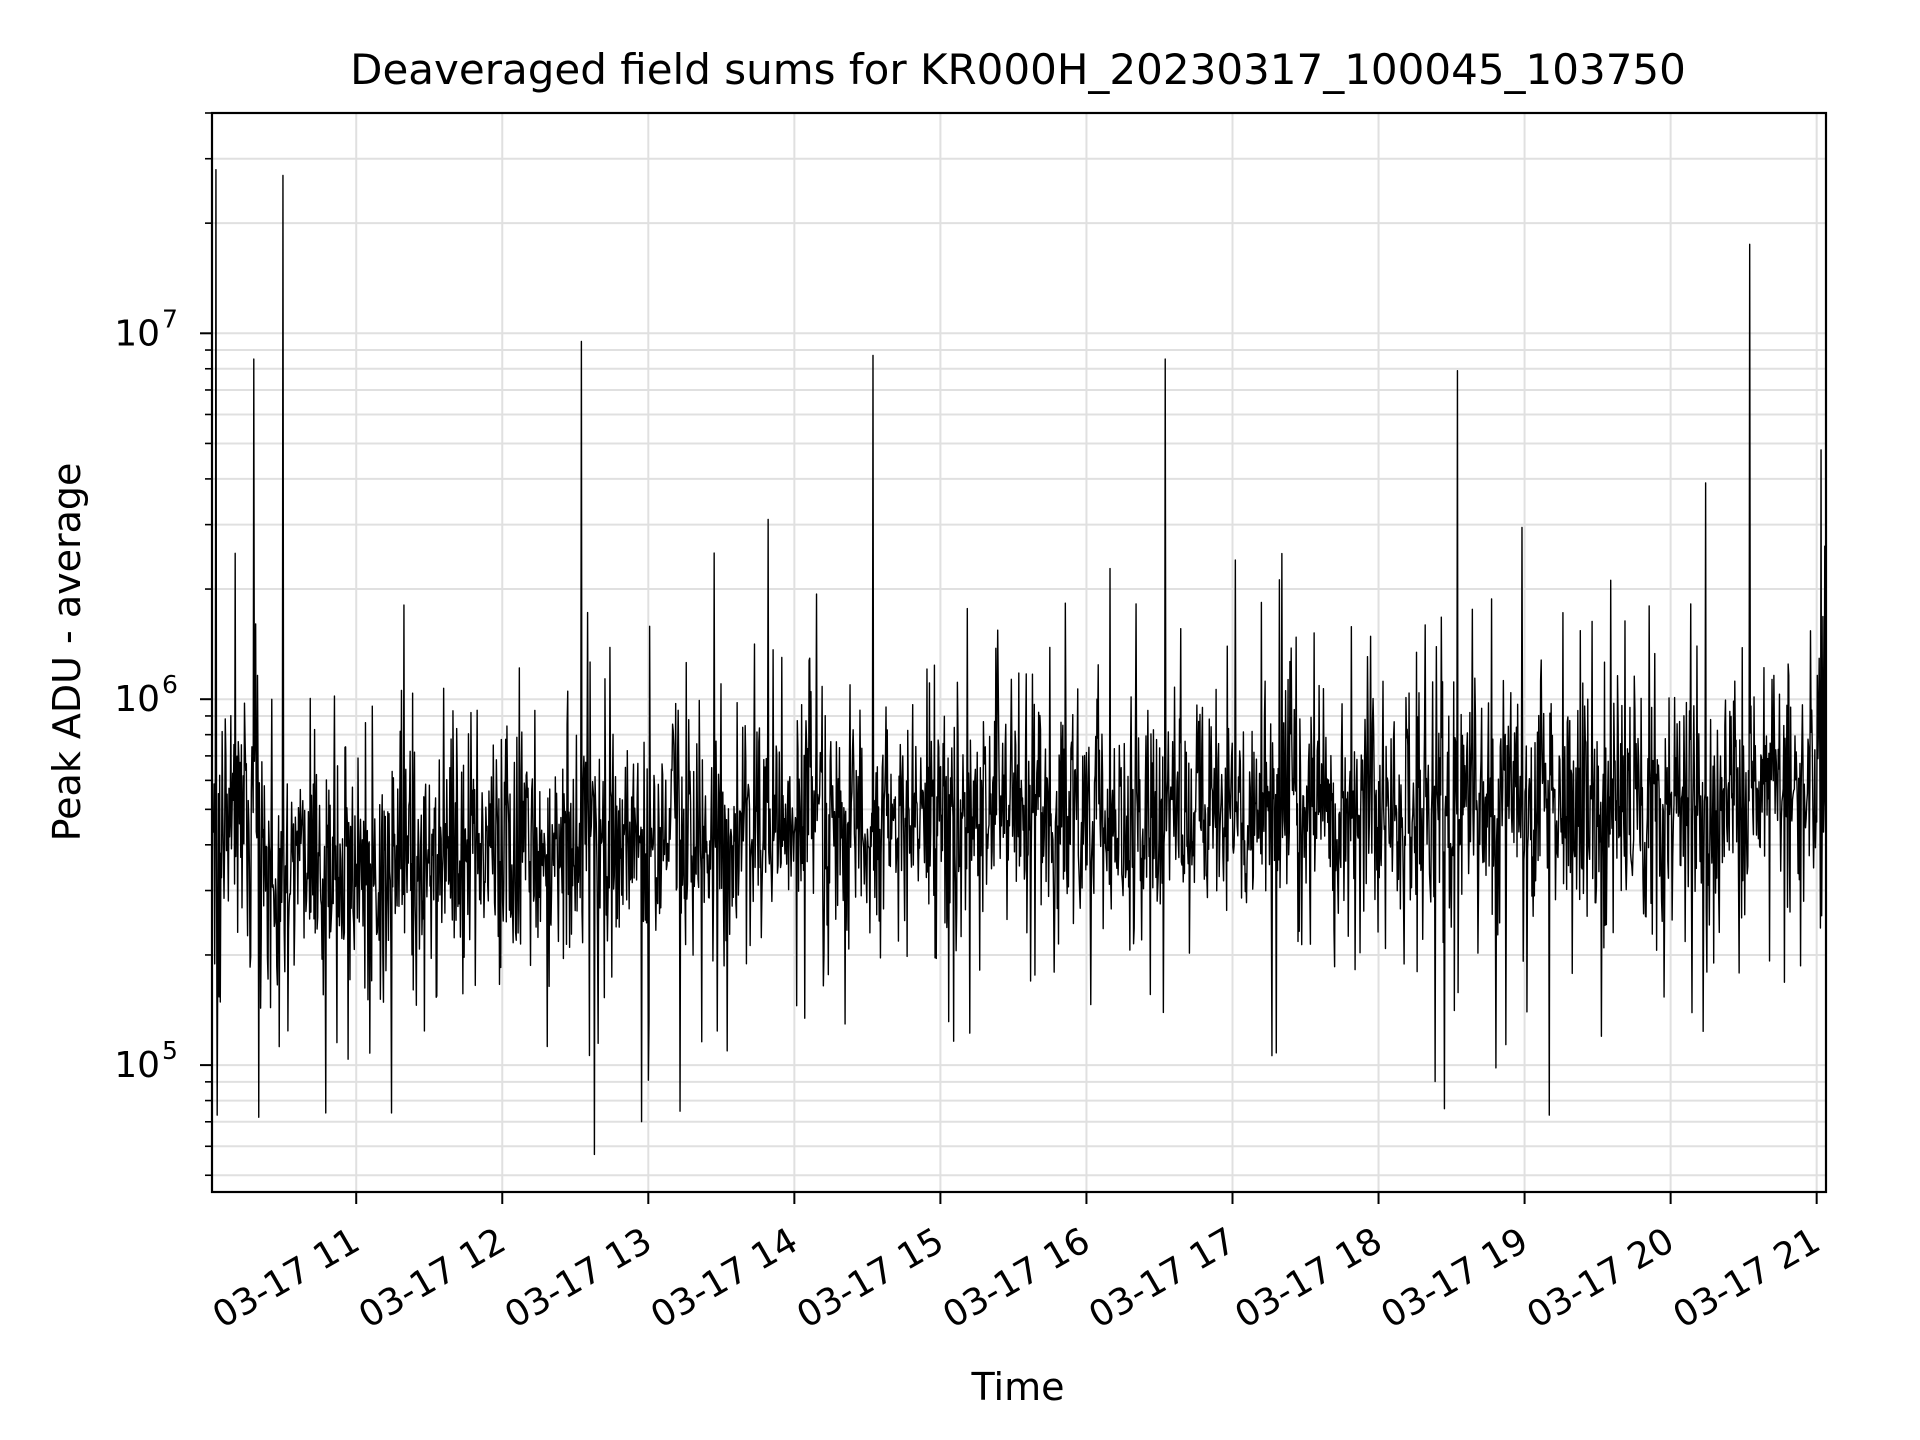  What do you see at coordinates (170, 318) in the screenshot?
I see `y-tick-label-exponent: 7` at bounding box center [170, 318].